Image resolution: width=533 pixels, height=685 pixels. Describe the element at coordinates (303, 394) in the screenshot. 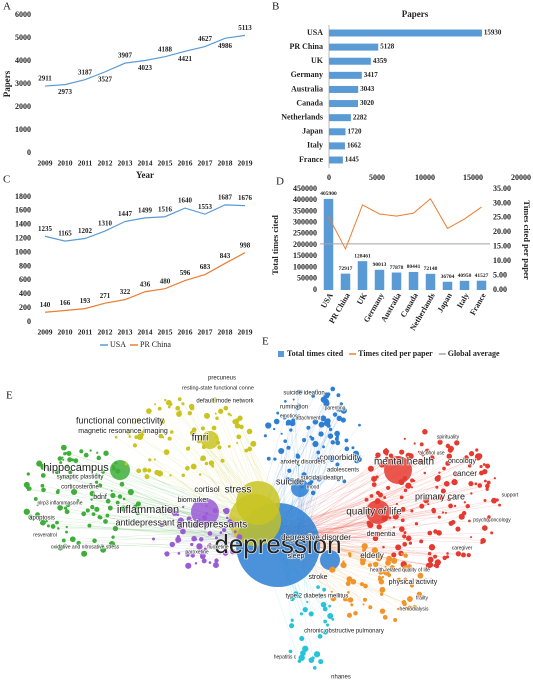

I see `node-label: suicide ideation` at that location.